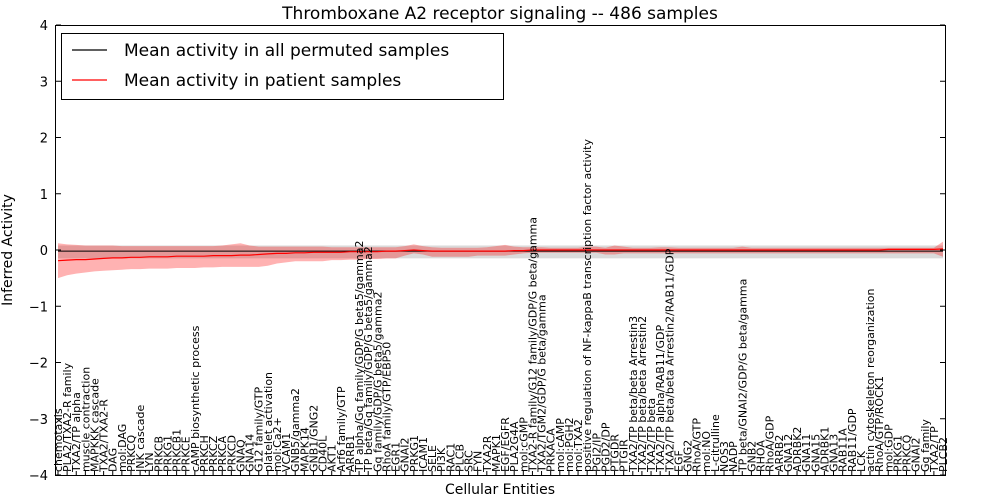 This screenshot has width=1000, height=500. I want to click on x-tick-label: EGF, so click(678, 461).